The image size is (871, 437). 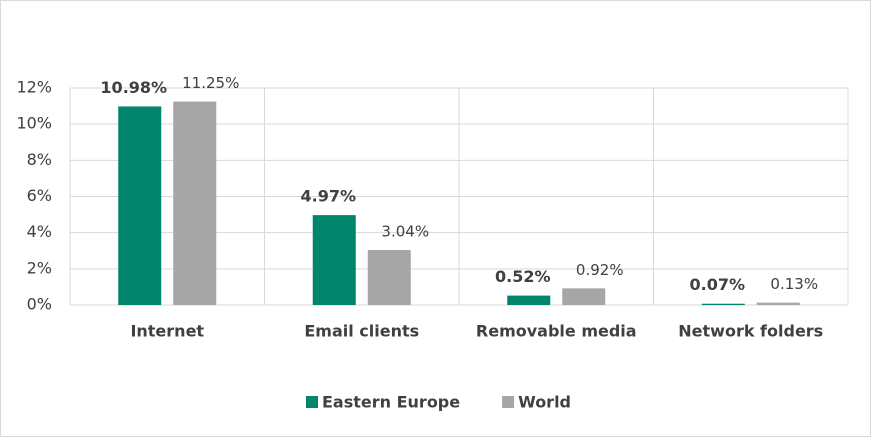 What do you see at coordinates (600, 270) in the screenshot?
I see `value-label: 0.92%` at bounding box center [600, 270].